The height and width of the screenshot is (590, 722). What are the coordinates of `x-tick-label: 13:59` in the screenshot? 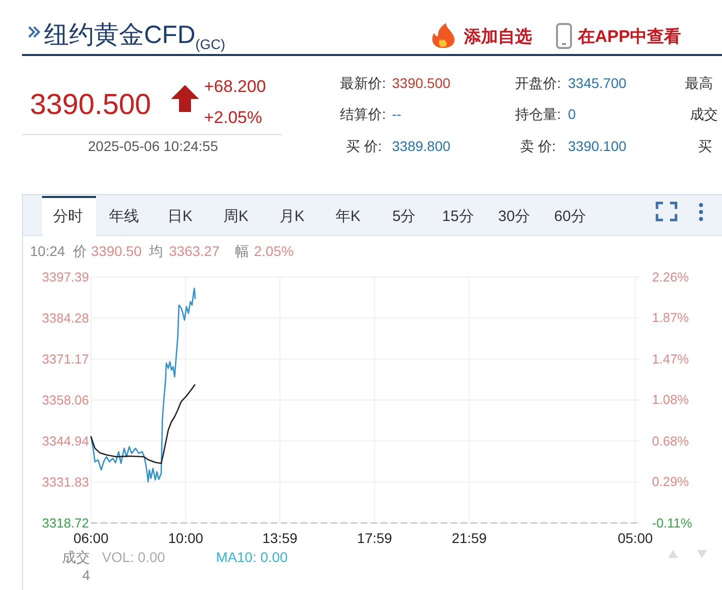 It's located at (280, 538).